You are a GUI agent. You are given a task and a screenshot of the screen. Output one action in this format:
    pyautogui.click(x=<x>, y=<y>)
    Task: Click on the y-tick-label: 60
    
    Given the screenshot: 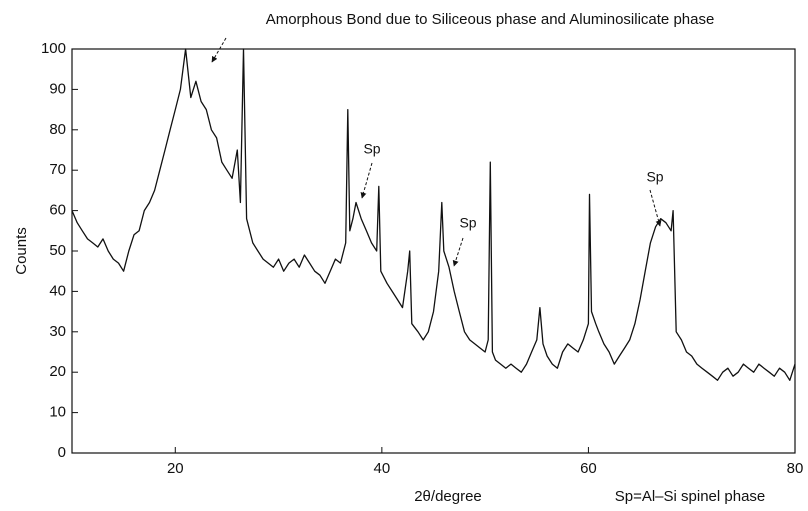 What is the action you would take?
    pyautogui.click(x=57, y=210)
    